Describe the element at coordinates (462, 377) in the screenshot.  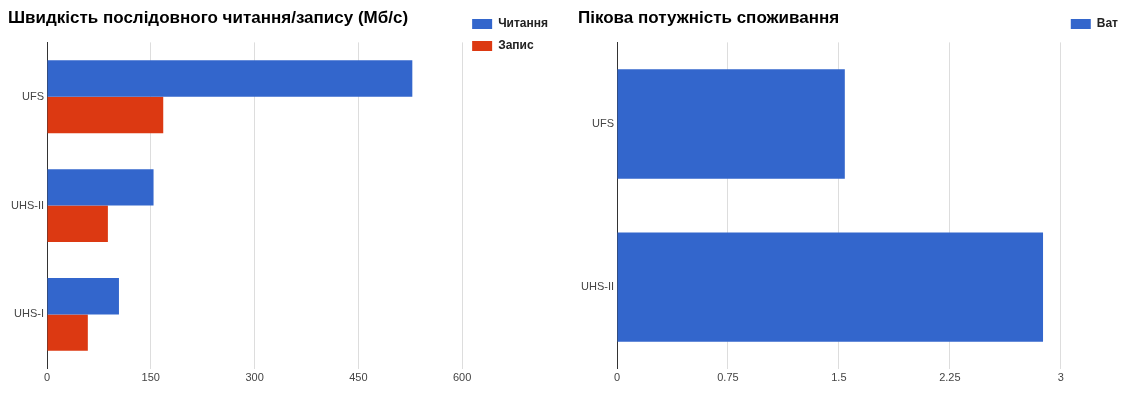
I see `x-tick-label: 600` at that location.